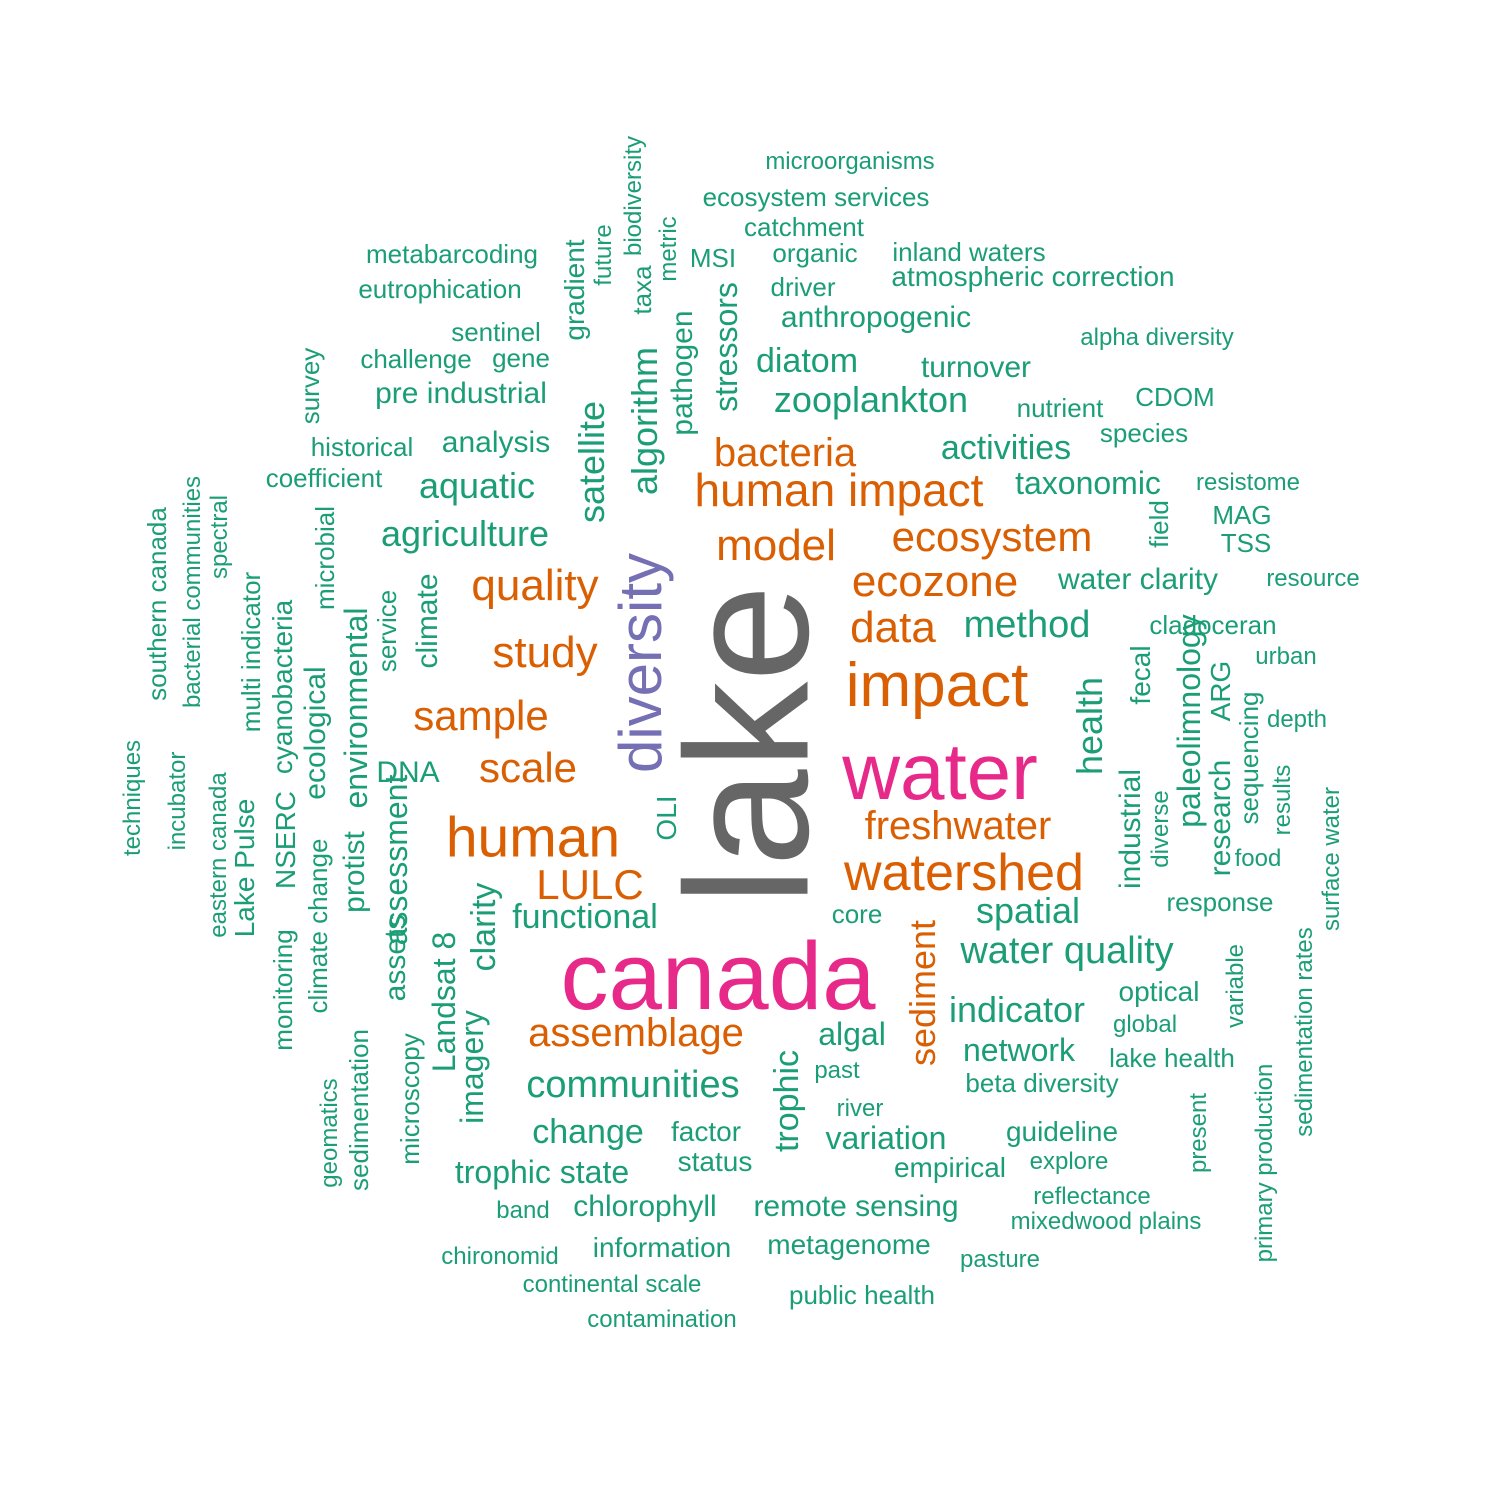 This screenshot has width=1500, height=1500. Describe the element at coordinates (282, 687) in the screenshot. I see `word-cyanobacteria: cyanobacteria` at that location.